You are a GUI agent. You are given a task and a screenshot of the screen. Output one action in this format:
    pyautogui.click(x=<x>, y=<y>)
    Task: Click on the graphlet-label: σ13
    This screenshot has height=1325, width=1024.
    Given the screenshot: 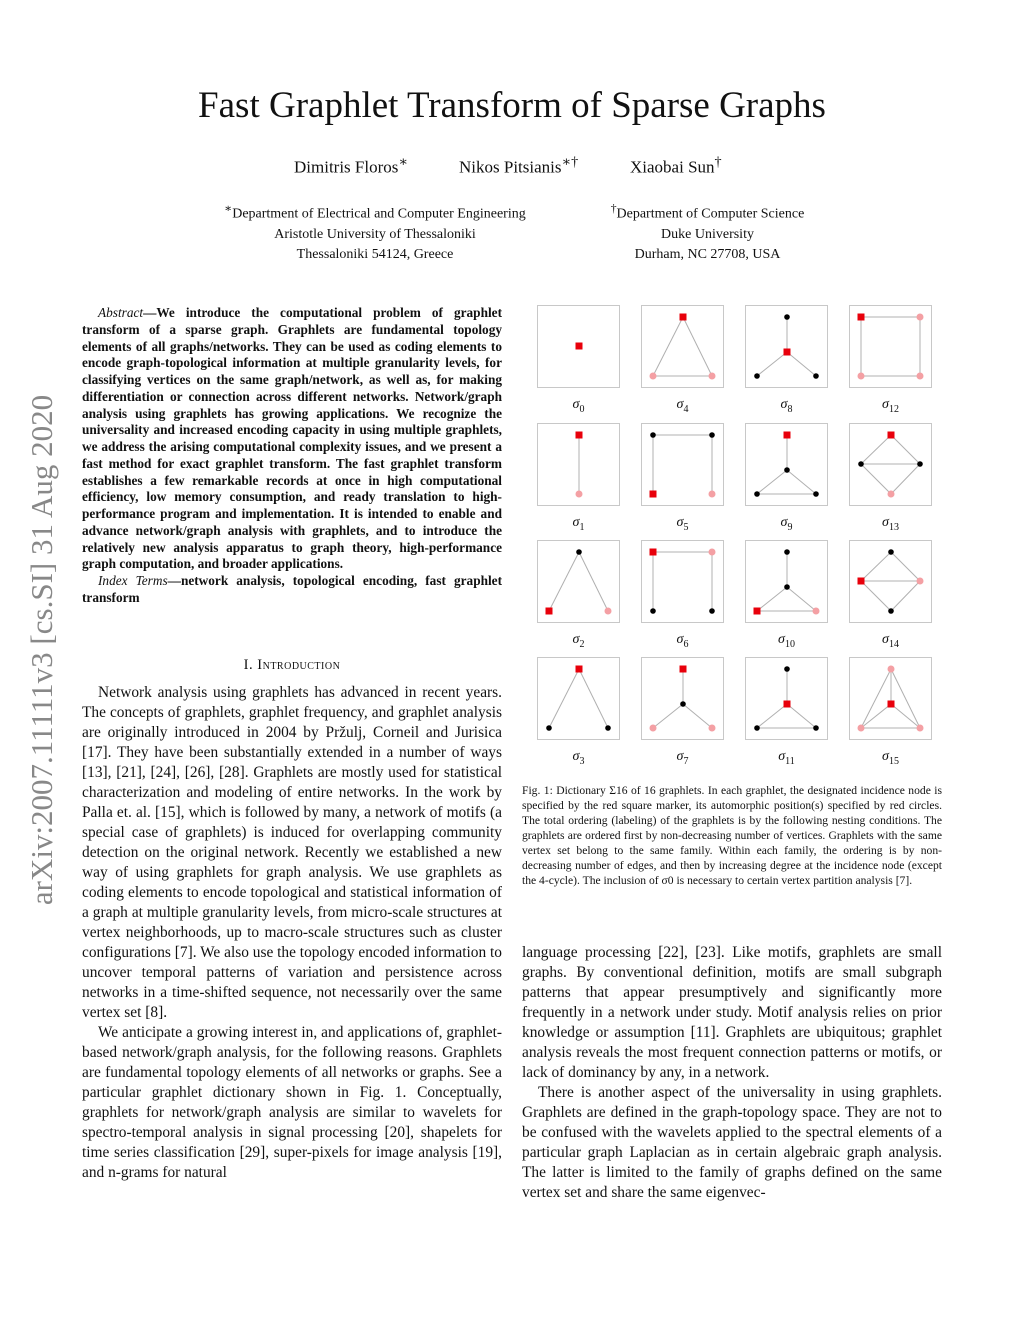 What is the action you would take?
    pyautogui.click(x=890, y=524)
    